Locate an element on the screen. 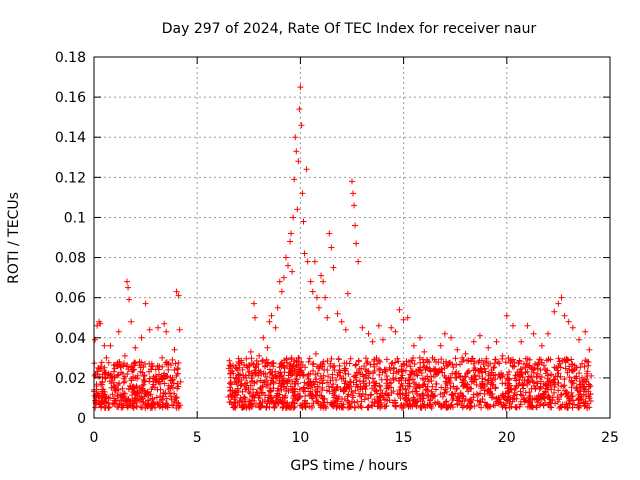 The width and height of the screenshot is (640, 480). y-tick-label: 0.06 is located at coordinates (70, 299).